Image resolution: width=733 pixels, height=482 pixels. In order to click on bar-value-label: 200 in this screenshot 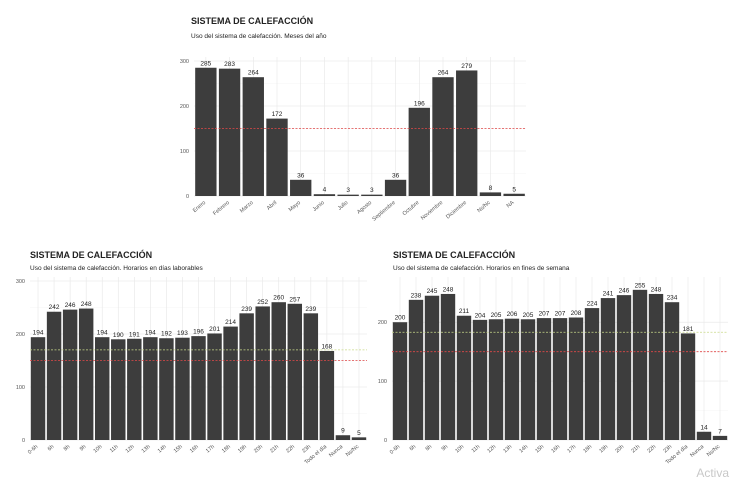, I will do `click(400, 318)`.